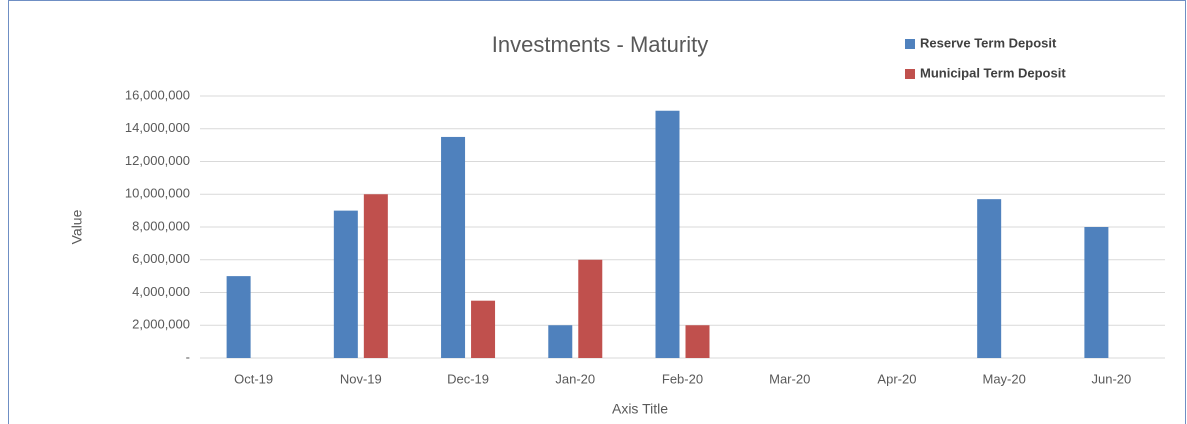  What do you see at coordinates (157, 127) in the screenshot?
I see `y-tick-label: 14,000,000` at bounding box center [157, 127].